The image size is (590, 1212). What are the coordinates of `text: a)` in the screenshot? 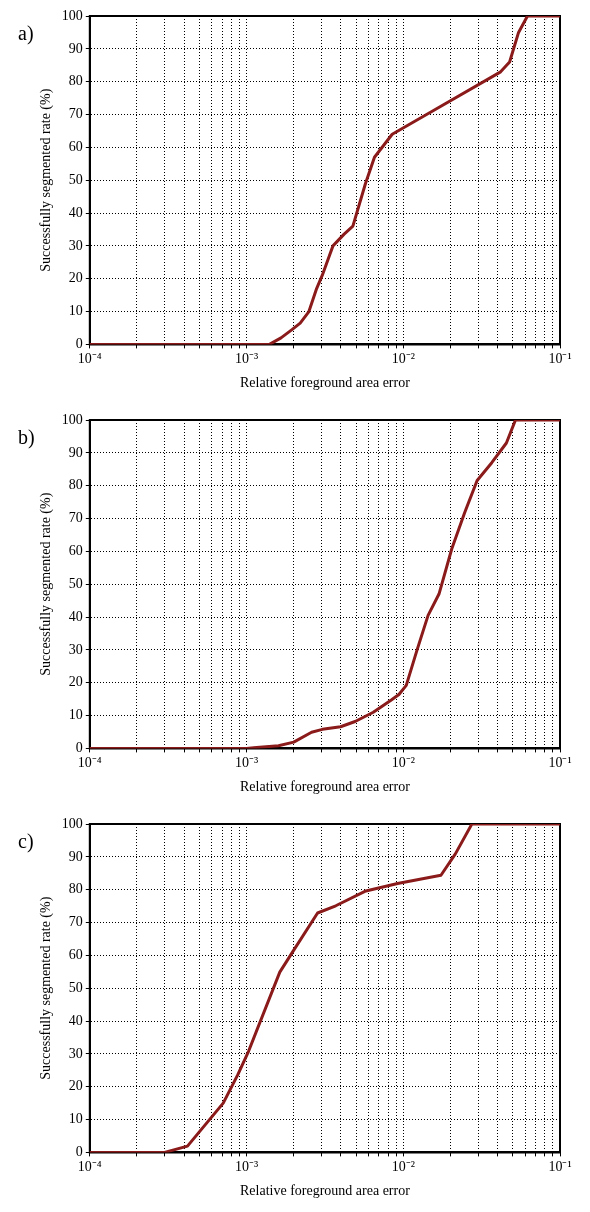 It's located at (26, 33).